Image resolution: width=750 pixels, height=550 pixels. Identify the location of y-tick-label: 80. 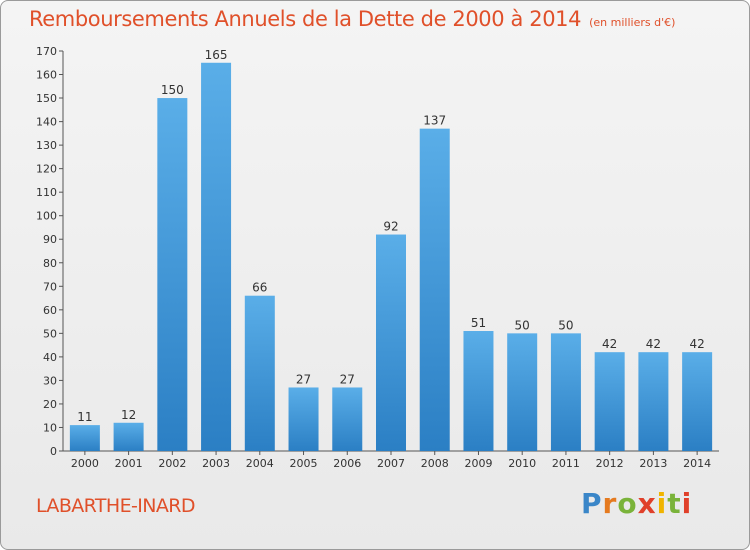
(50, 263).